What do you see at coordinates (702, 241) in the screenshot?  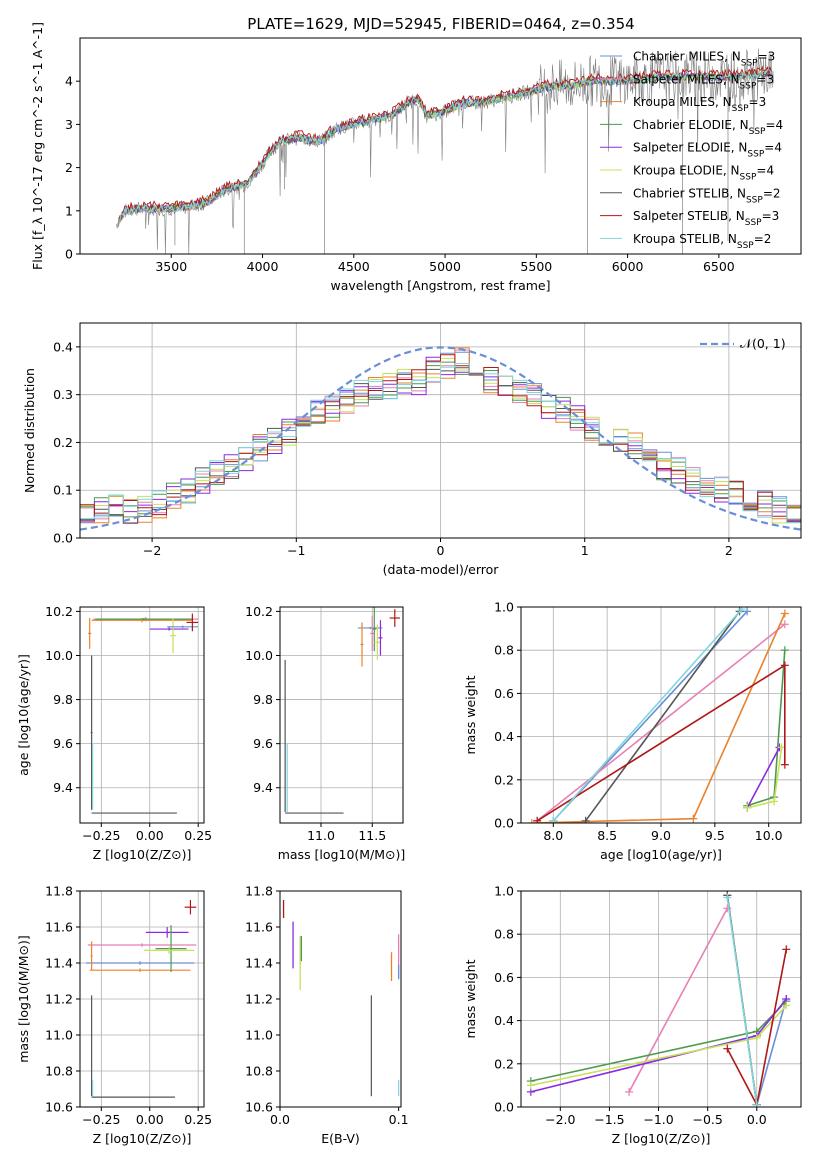 I see `legend-label: Kroupa STELIB, NSSP=2` at bounding box center [702, 241].